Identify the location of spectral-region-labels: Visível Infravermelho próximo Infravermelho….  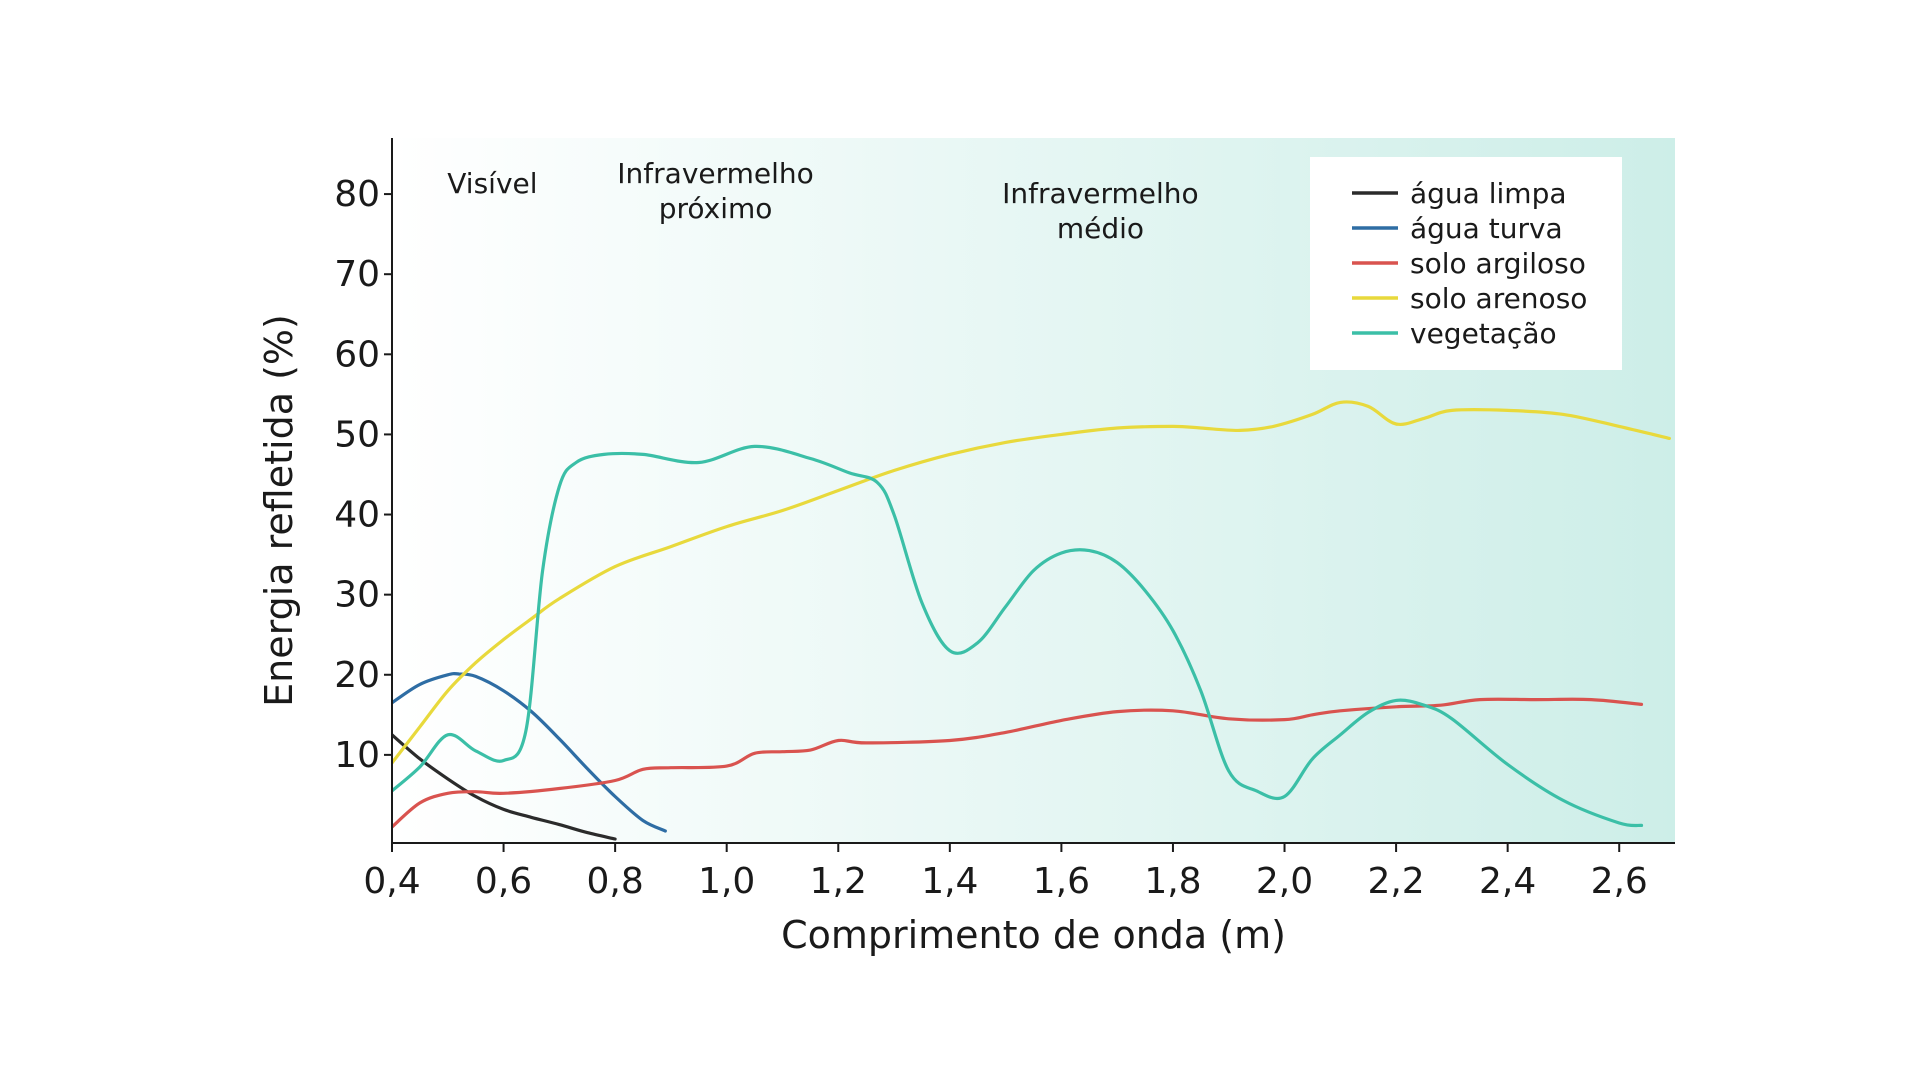
(822, 201).